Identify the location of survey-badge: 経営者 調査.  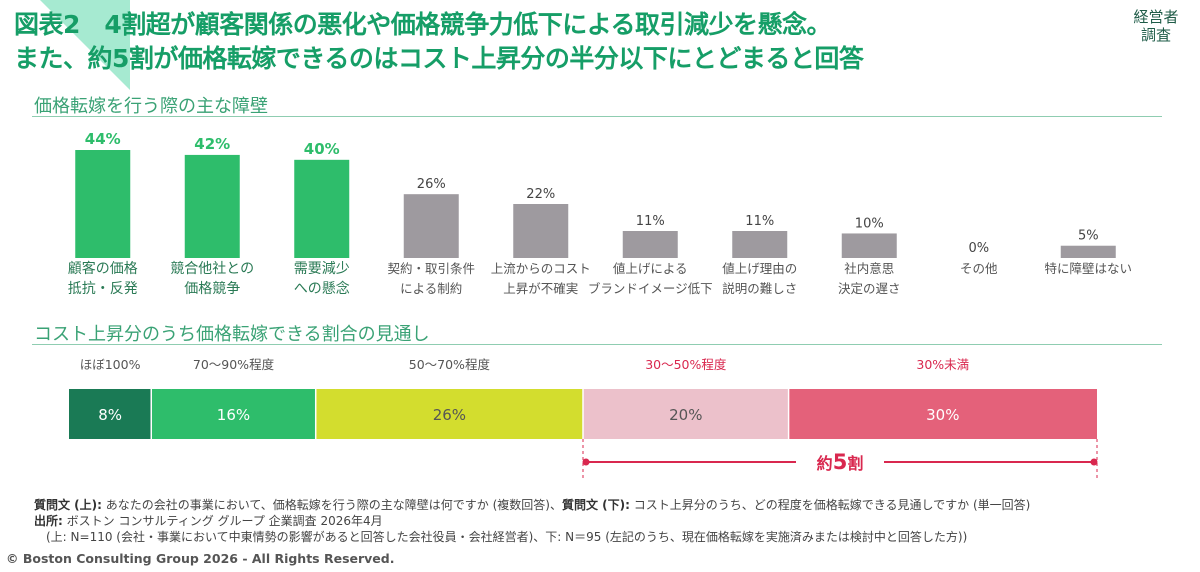
(1156, 26).